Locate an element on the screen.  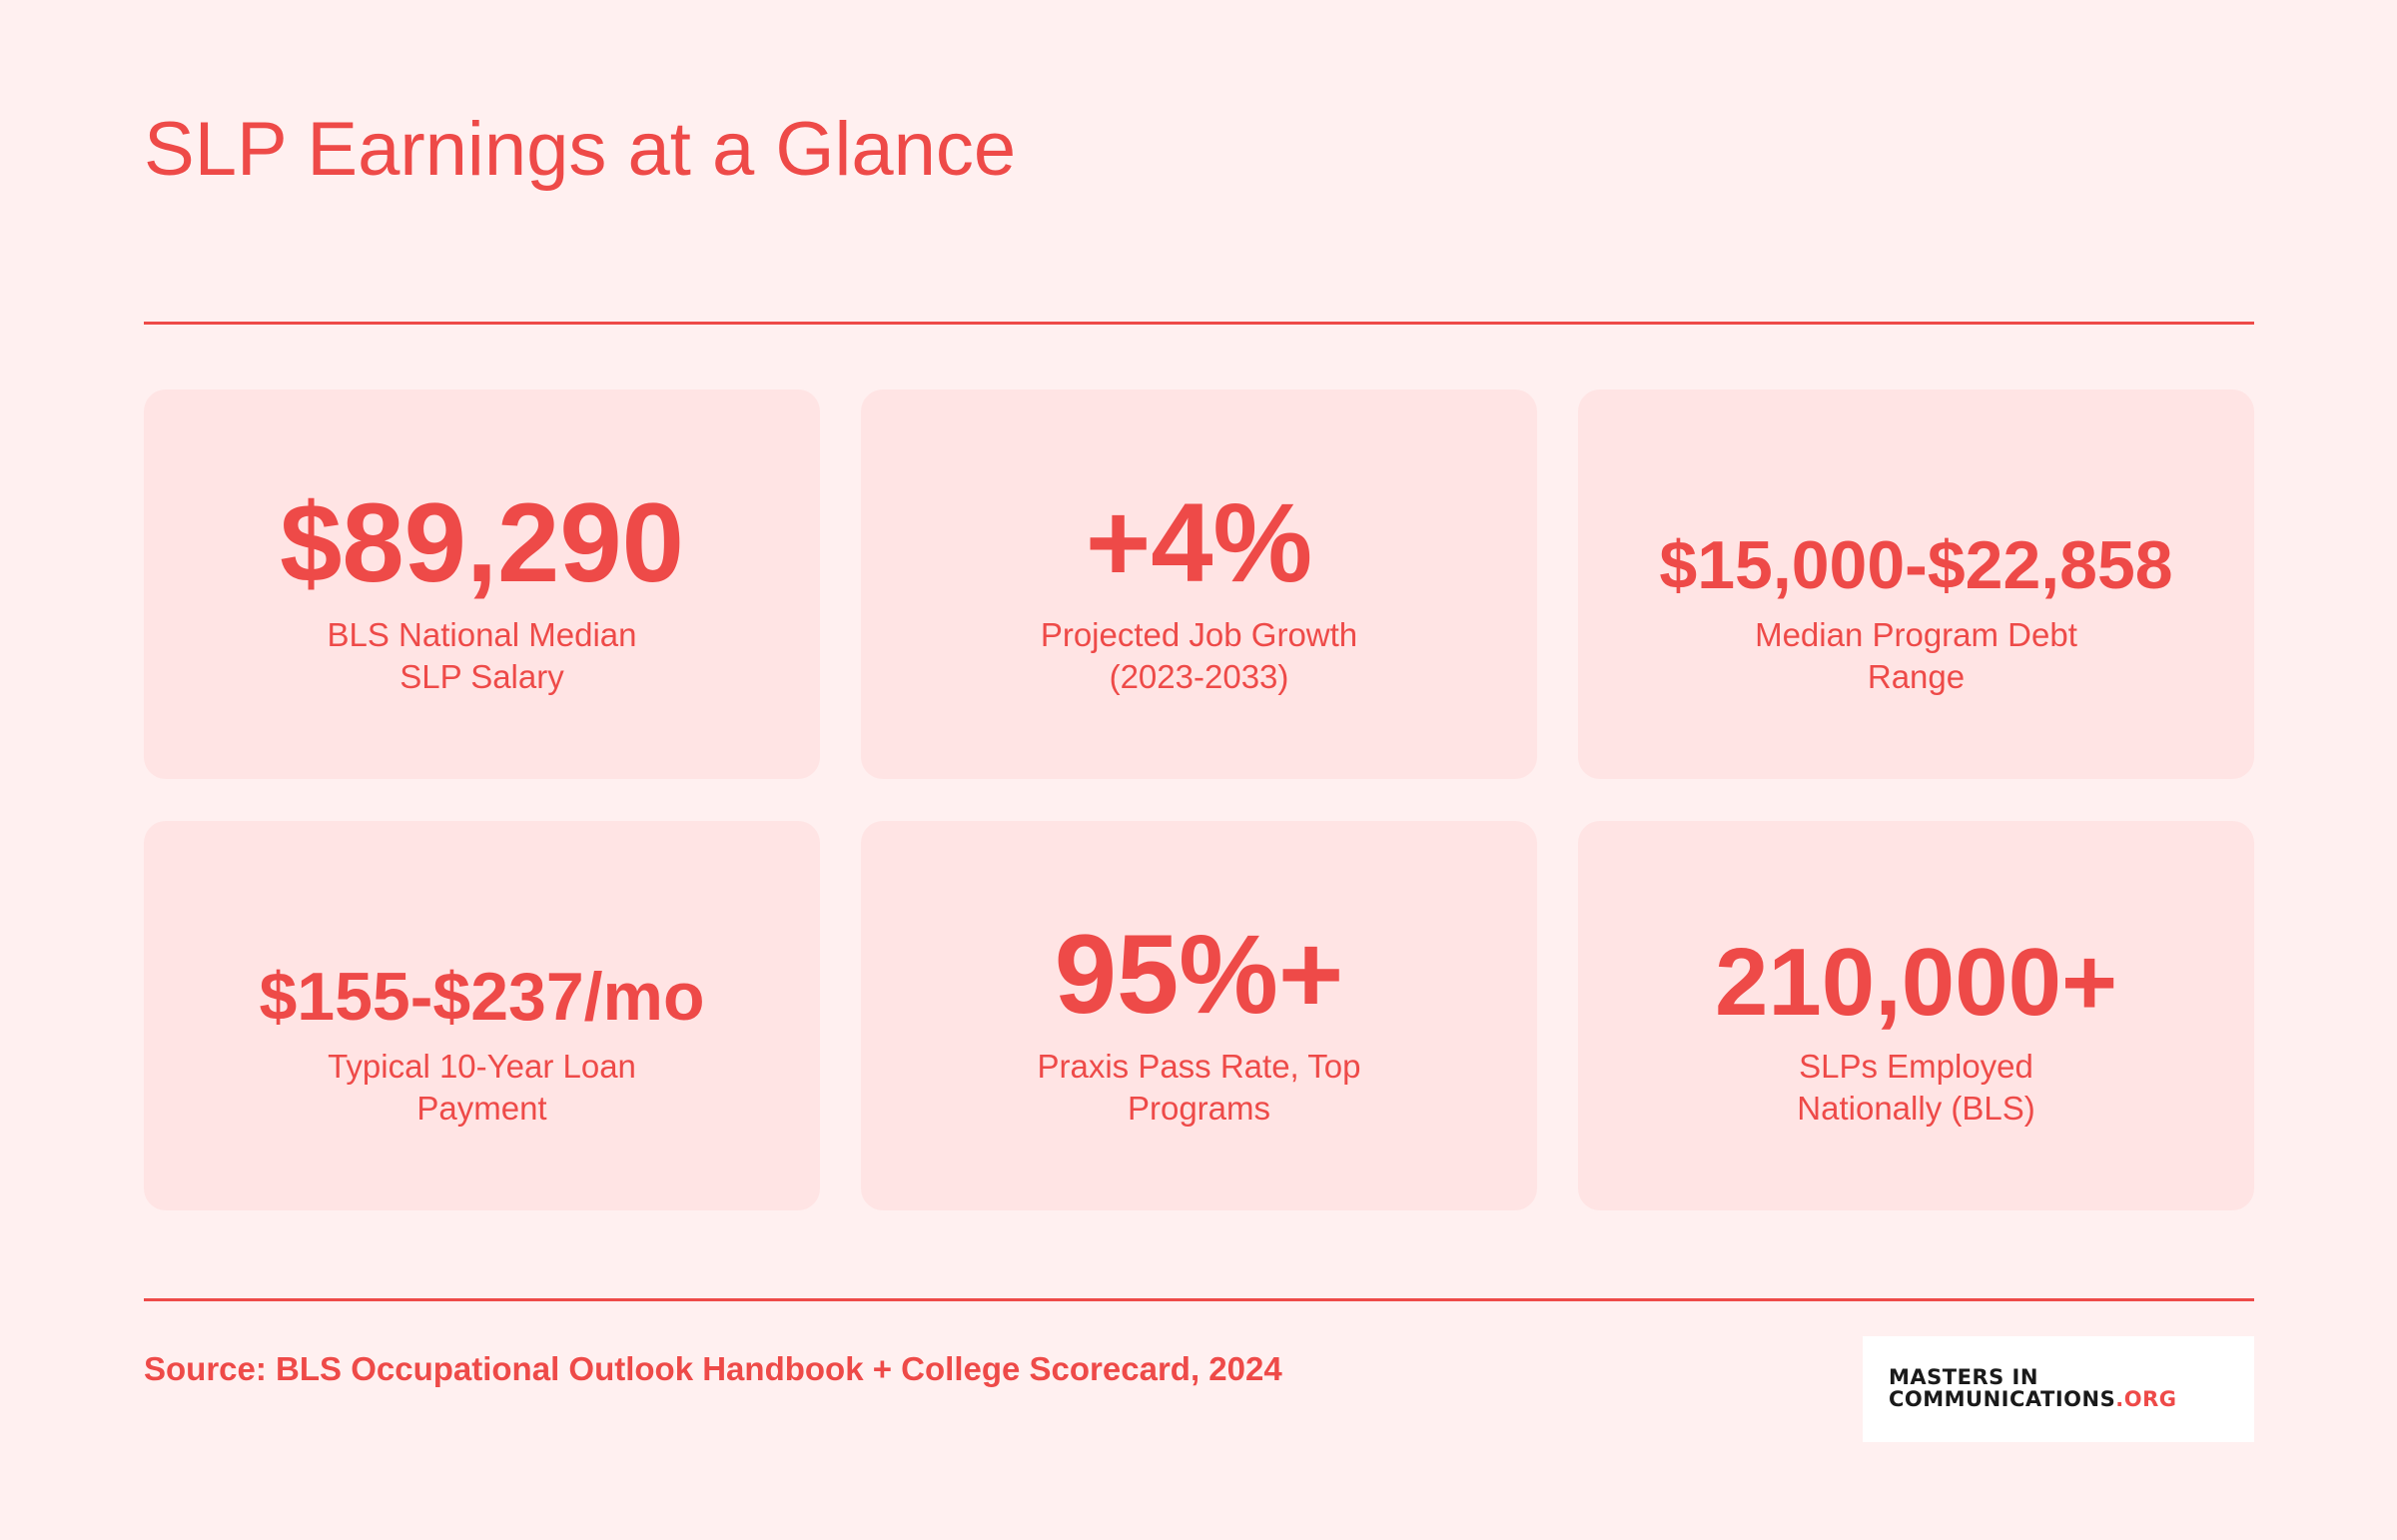
stat-label: Typical 10-Year Loan Payment is located at coordinates (482, 1088).